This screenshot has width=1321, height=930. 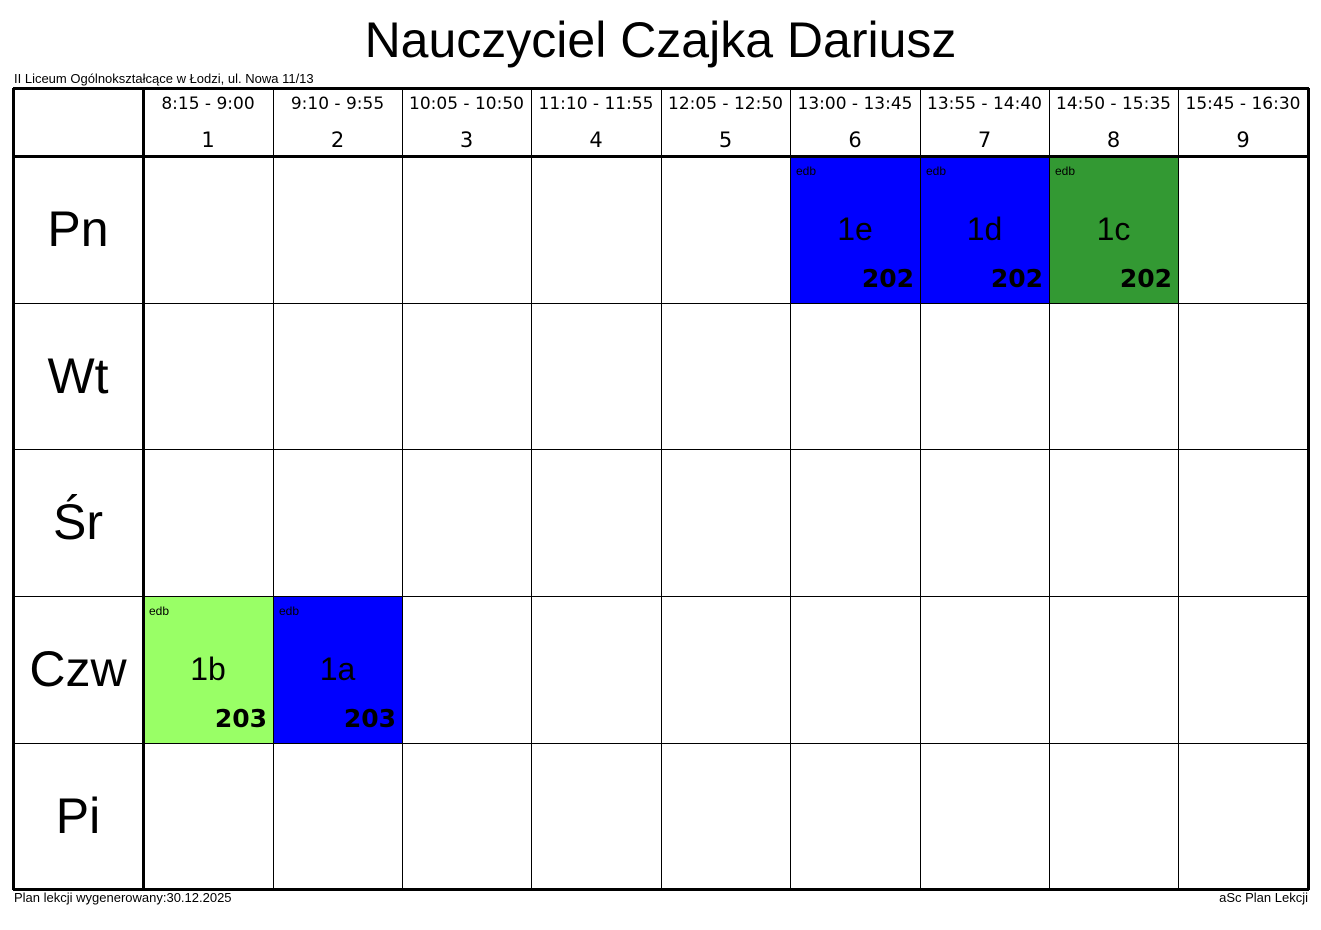 I want to click on period-header: 11:10 - 11:55 4, so click(x=596, y=122).